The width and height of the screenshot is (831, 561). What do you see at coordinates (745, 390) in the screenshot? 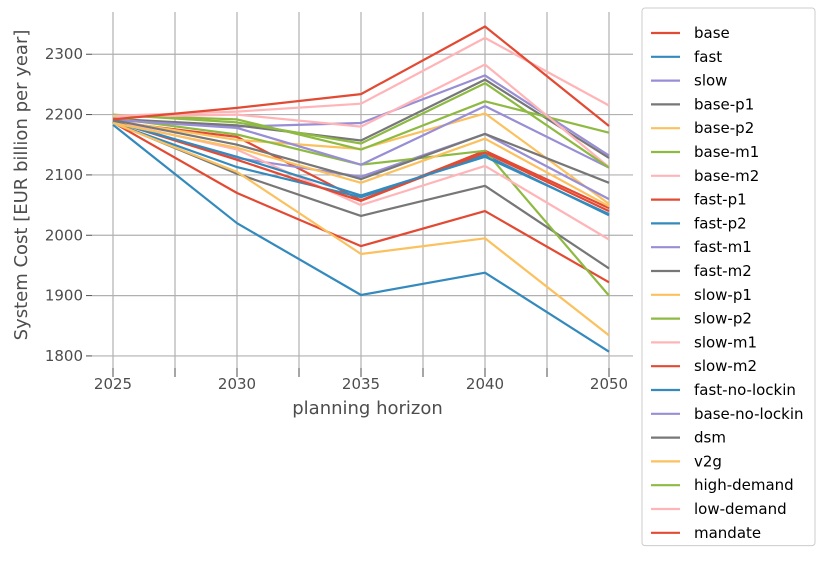
I see `legend-label-fast-no-lockin: fast-no-lockin` at bounding box center [745, 390].